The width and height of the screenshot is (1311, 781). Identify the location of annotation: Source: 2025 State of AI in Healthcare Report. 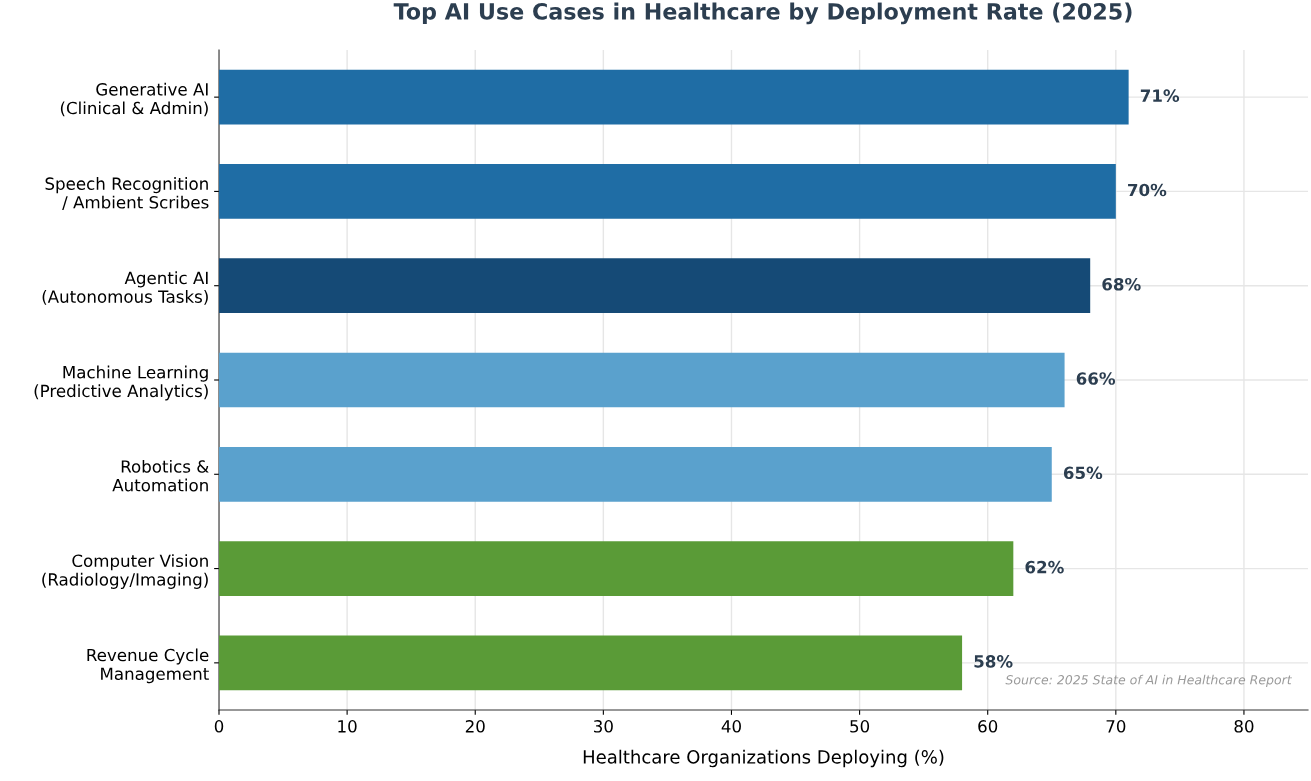
(1149, 680).